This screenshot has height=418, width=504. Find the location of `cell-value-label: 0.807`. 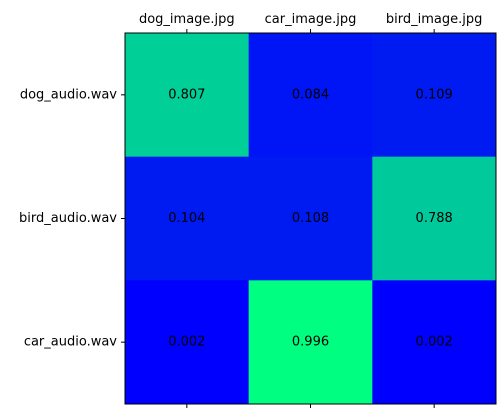

cell-value-label: 0.807 is located at coordinates (186, 94).